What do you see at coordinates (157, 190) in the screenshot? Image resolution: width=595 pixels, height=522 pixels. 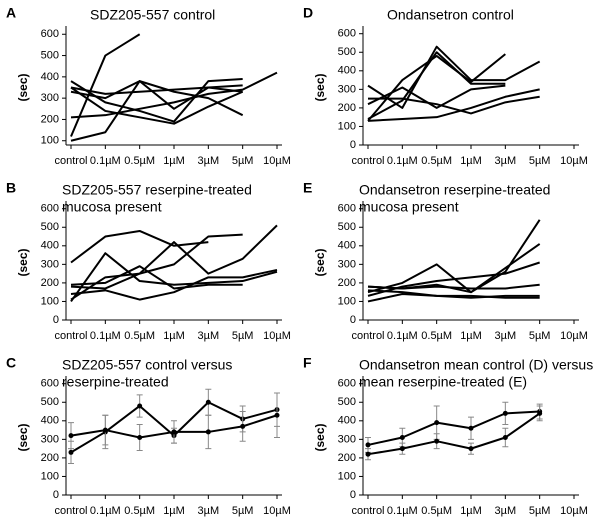 I see `chart-title: SDZ205-557 reserpine-treated` at bounding box center [157, 190].